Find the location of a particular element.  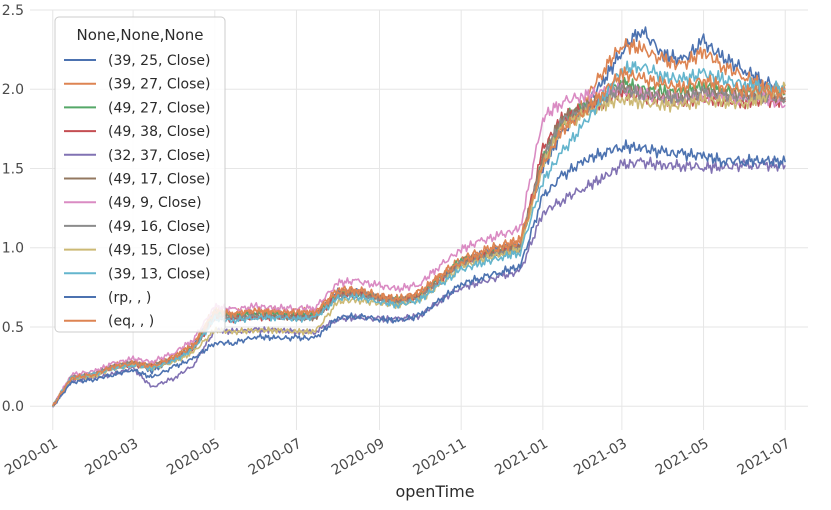

x-tick-label: 2021-01 is located at coordinates (521, 457).